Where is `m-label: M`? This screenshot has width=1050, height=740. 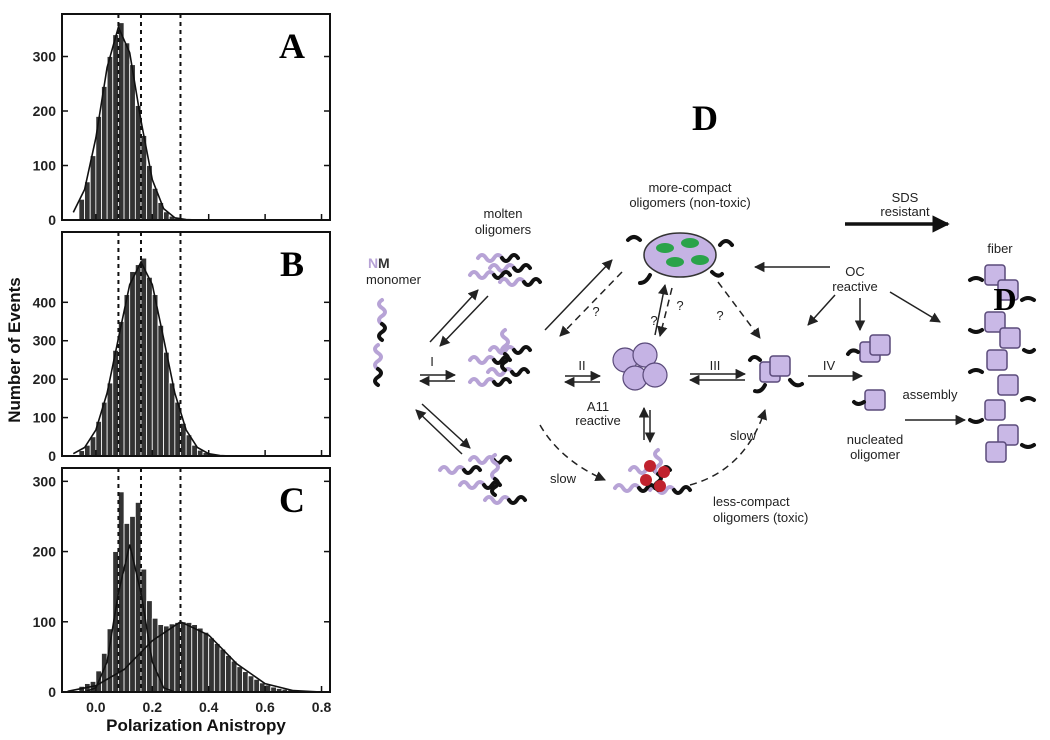
m-label: M is located at coordinates (384, 263).